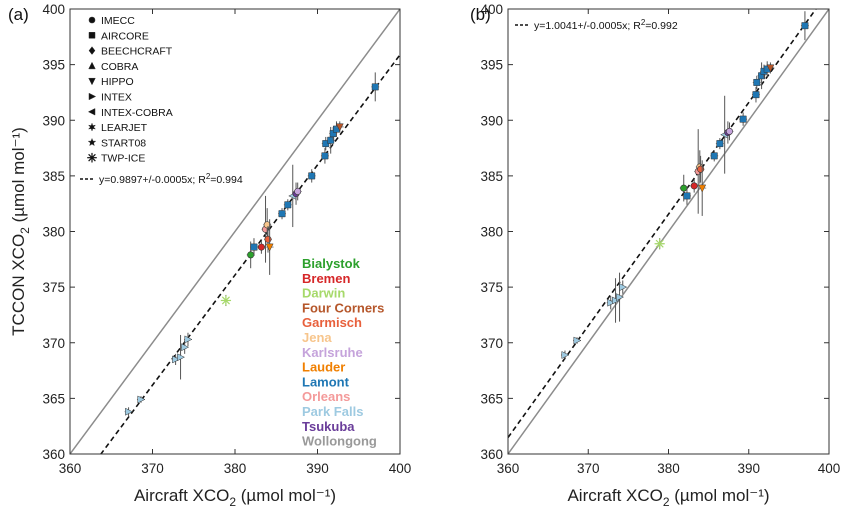  Describe the element at coordinates (92, 20) in the screenshot. I see `legend-marker-circle` at that location.